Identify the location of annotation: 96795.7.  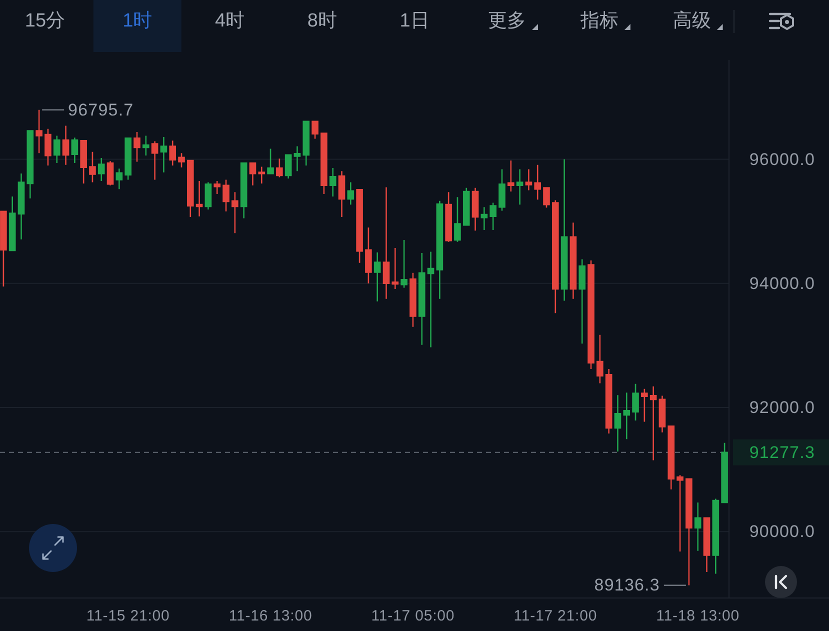
(101, 110).